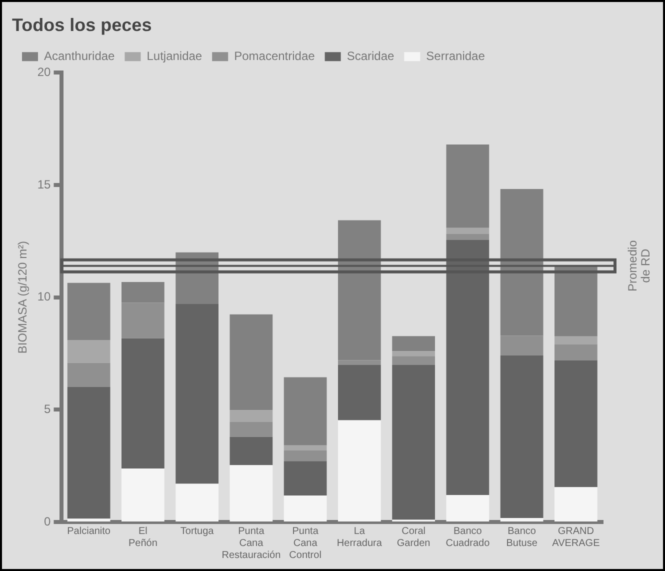 This screenshot has width=665, height=571. Describe the element at coordinates (80, 55) in the screenshot. I see `legend-label: Acanthuridae` at that location.